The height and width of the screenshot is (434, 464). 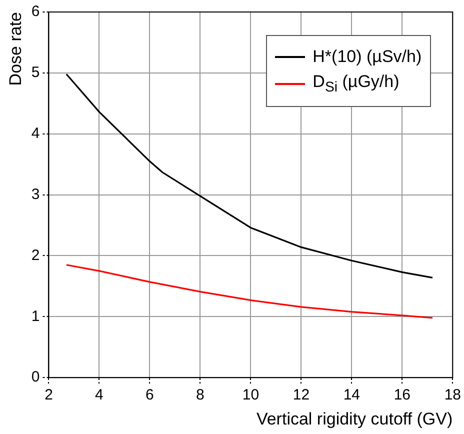 What do you see at coordinates (301, 395) in the screenshot?
I see `x-tick-label: 12` at bounding box center [301, 395].